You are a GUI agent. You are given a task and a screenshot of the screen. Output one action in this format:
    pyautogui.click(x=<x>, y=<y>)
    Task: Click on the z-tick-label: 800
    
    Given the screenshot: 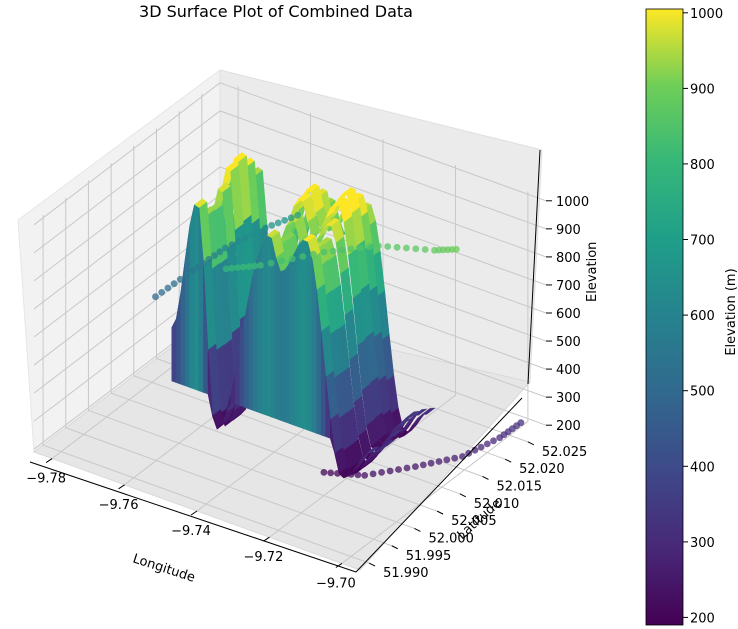 What is the action you would take?
    pyautogui.click(x=568, y=258)
    